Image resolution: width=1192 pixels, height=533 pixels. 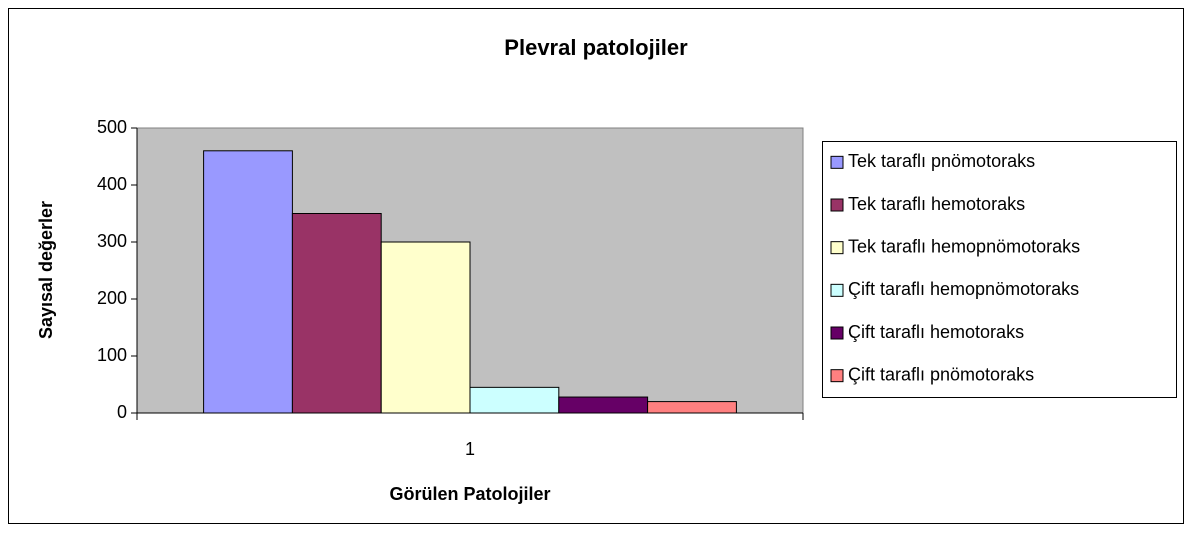 I want to click on y-axis-label: Sayısal değerler, so click(x=46, y=270).